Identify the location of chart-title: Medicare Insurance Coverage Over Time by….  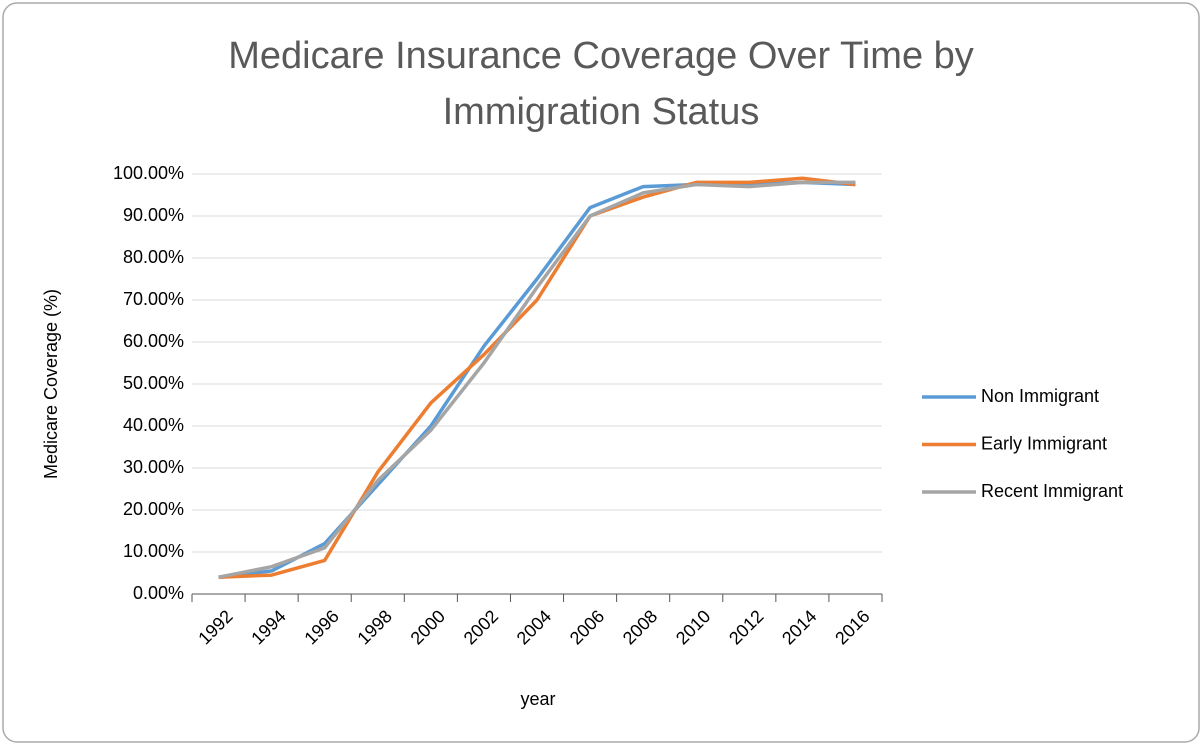
(601, 84).